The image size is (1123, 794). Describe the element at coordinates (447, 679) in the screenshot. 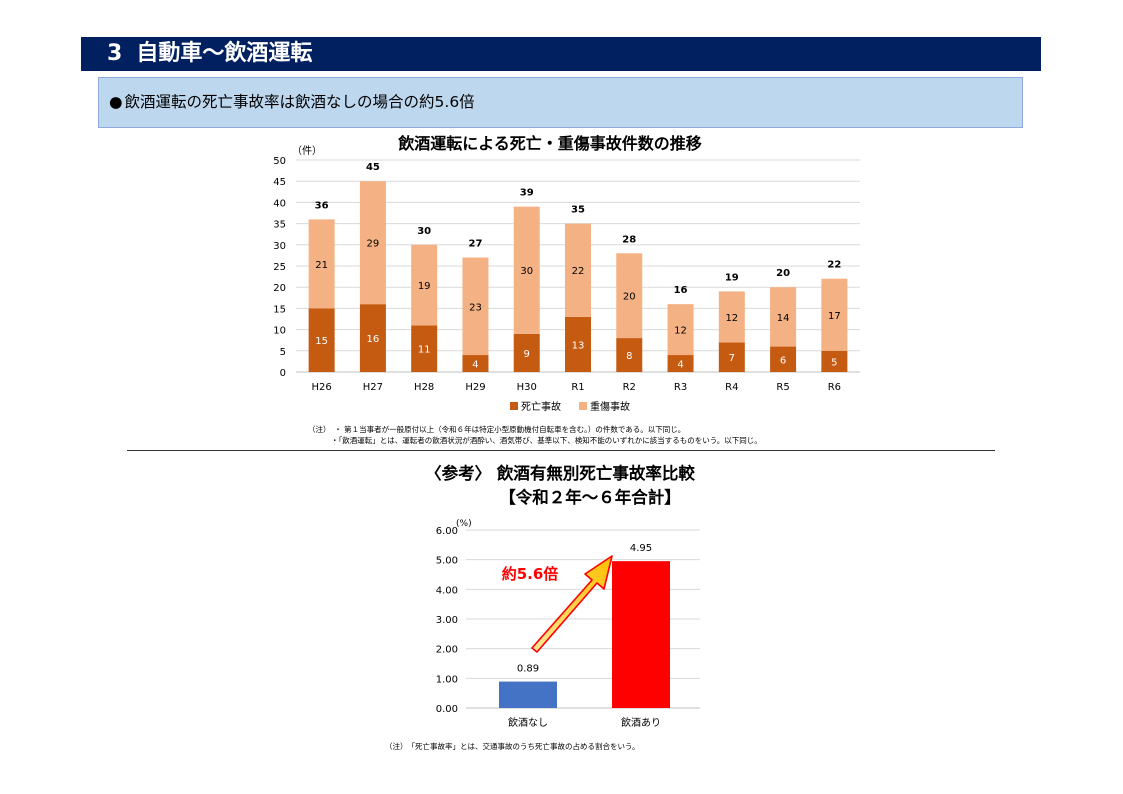

I see `y-tick-label: 1.00` at that location.